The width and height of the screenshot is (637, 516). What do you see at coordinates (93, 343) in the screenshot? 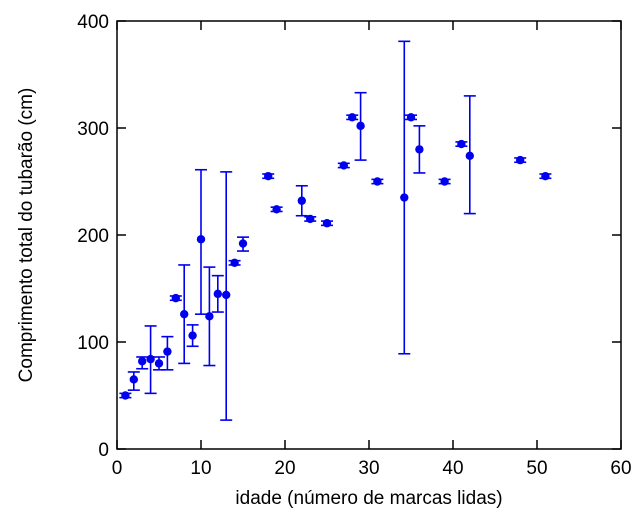
I see `y-tick-label: 100` at bounding box center [93, 343].